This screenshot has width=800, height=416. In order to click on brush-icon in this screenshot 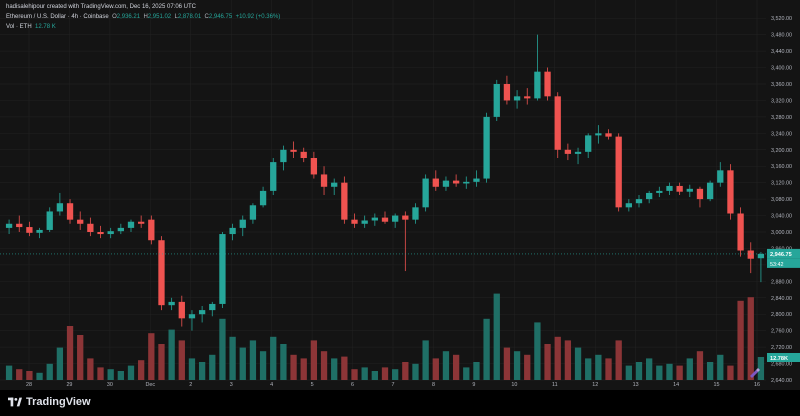, I will do `click(755, 373)`.